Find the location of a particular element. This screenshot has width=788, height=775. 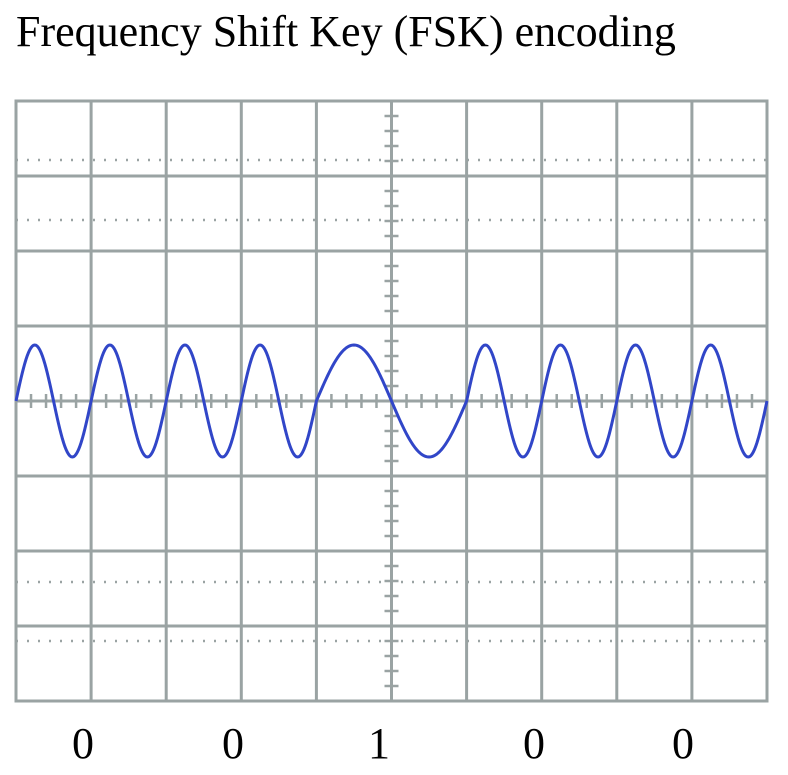

bit-label: 1 is located at coordinates (379, 743).